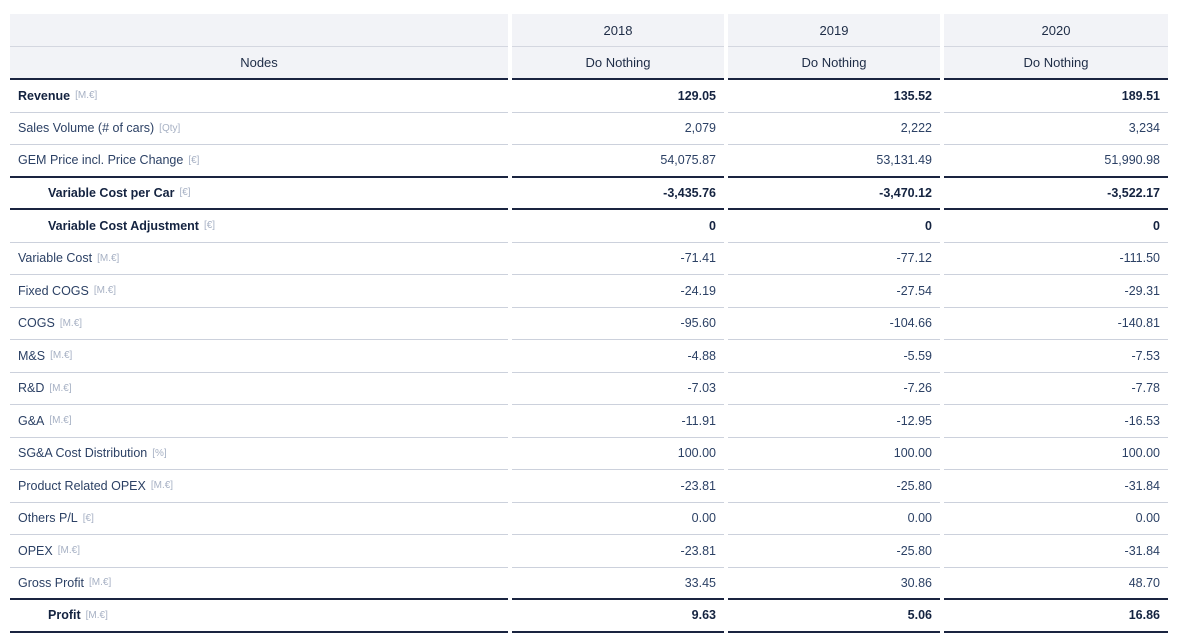 This screenshot has height=638, width=1180. I want to click on row-label-cell: Fixed COGS [M.€], so click(259, 291).